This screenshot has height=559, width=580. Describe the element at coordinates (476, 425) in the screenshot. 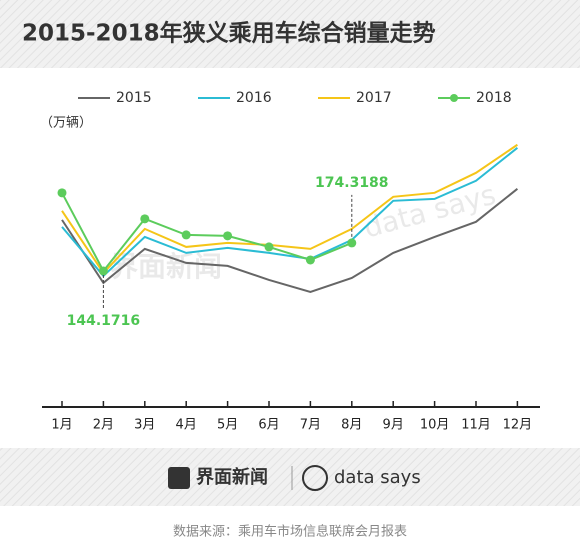

I see `x-tick-label: 11月` at that location.